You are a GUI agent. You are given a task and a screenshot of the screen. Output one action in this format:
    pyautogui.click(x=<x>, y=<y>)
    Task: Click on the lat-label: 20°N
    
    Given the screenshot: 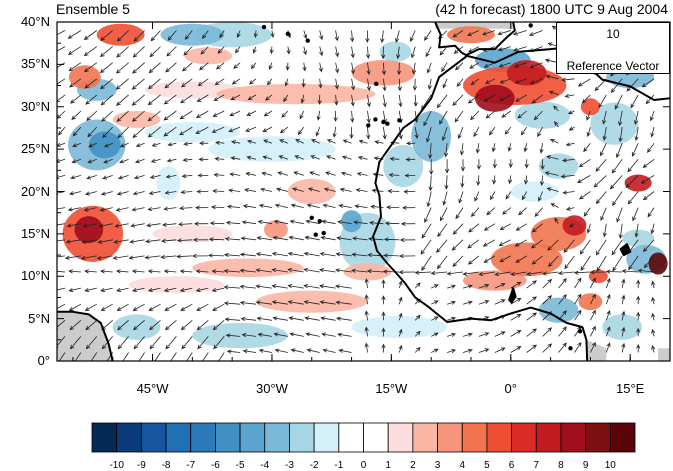 What is the action you would take?
    pyautogui.click(x=35, y=191)
    